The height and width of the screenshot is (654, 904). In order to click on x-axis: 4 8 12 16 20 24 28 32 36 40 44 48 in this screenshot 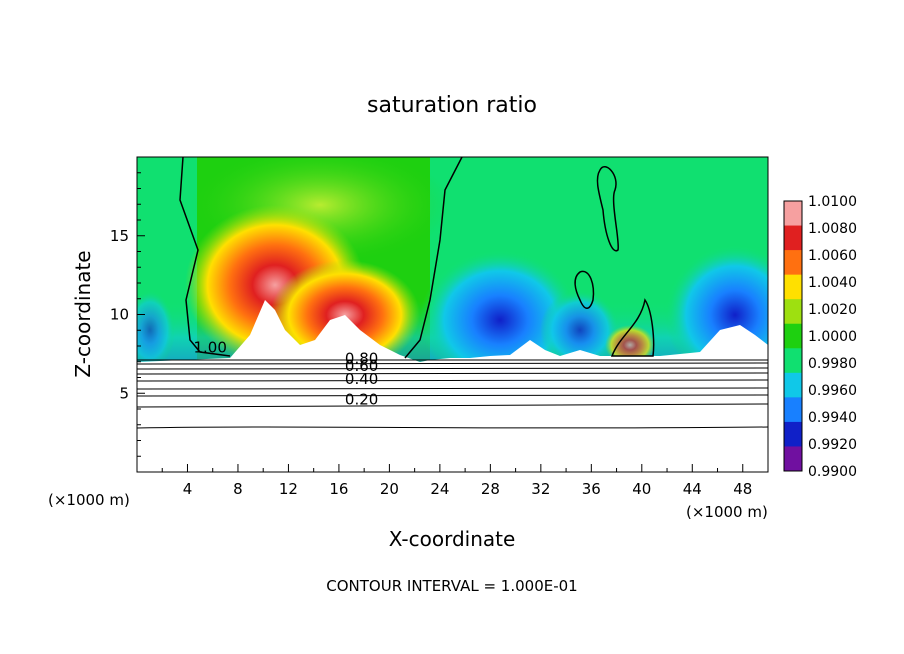, I will do `click(456, 481)`.